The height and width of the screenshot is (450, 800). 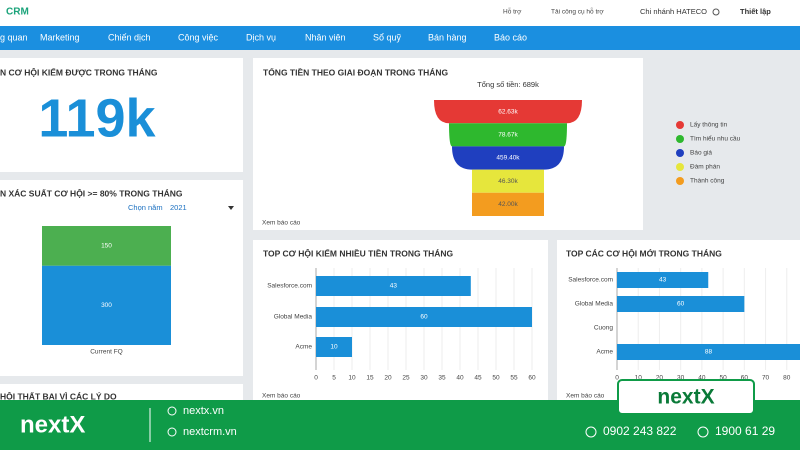 What do you see at coordinates (709, 124) in the screenshot?
I see `legend-label: Lấy thông tin` at bounding box center [709, 124].